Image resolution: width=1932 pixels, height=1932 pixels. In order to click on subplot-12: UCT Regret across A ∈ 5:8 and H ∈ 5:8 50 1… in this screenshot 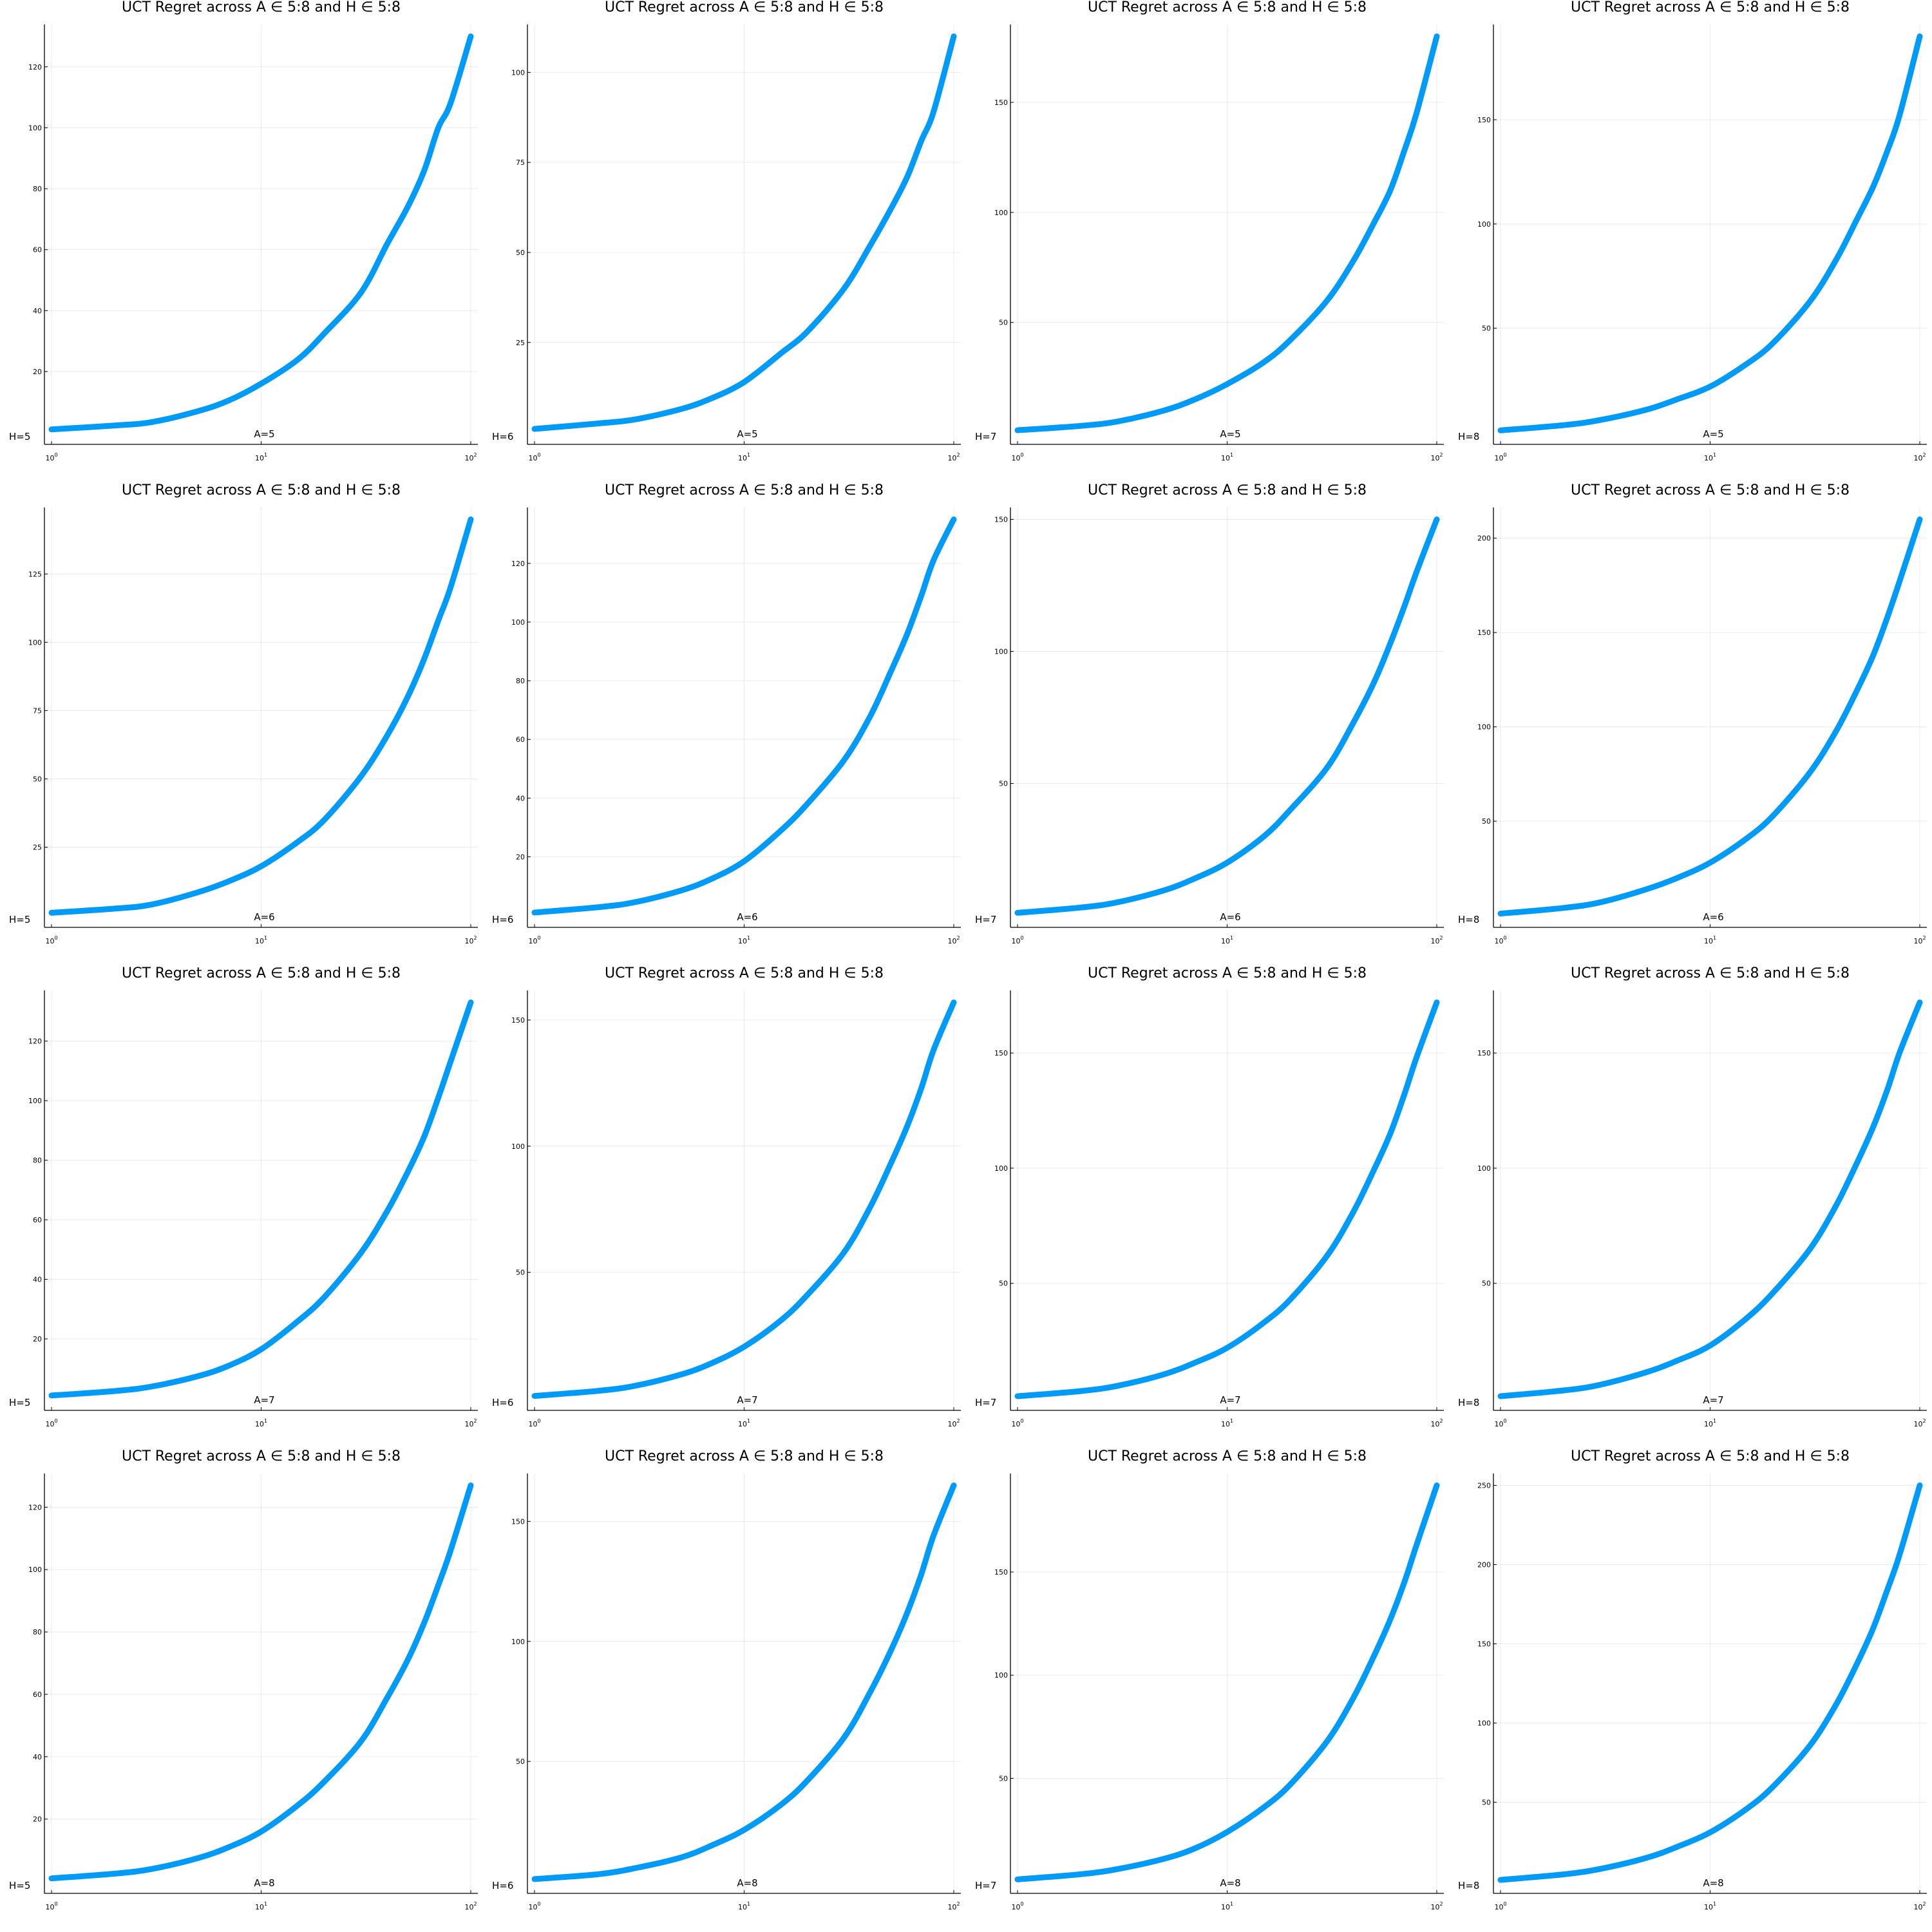, I will do `click(1691, 1207)`.